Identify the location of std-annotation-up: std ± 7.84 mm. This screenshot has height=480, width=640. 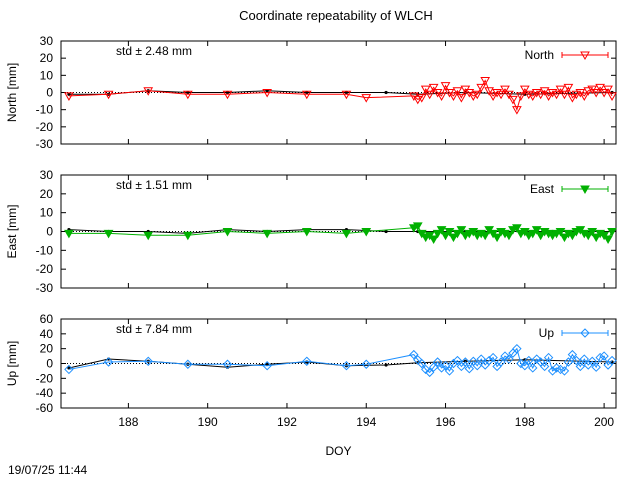
(154, 329).